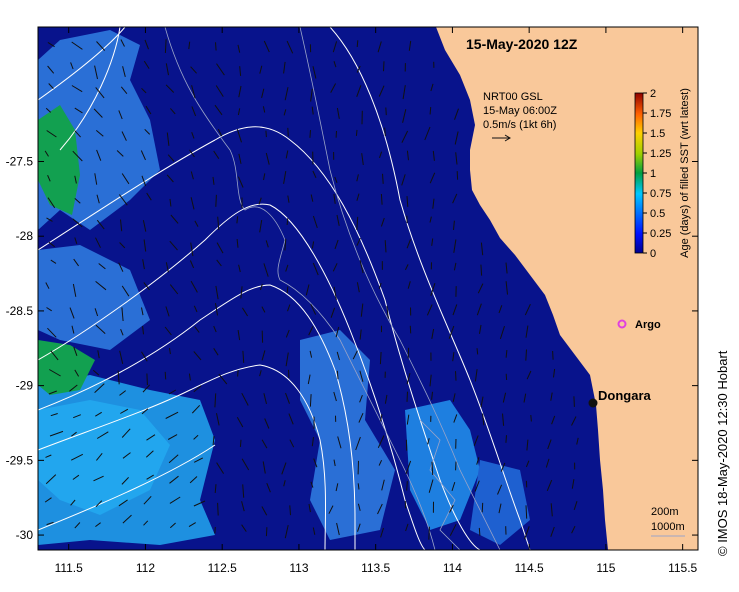 The height and width of the screenshot is (592, 739). What do you see at coordinates (657, 134) in the screenshot?
I see `colorbar-tick-label: 1.5` at bounding box center [657, 134].